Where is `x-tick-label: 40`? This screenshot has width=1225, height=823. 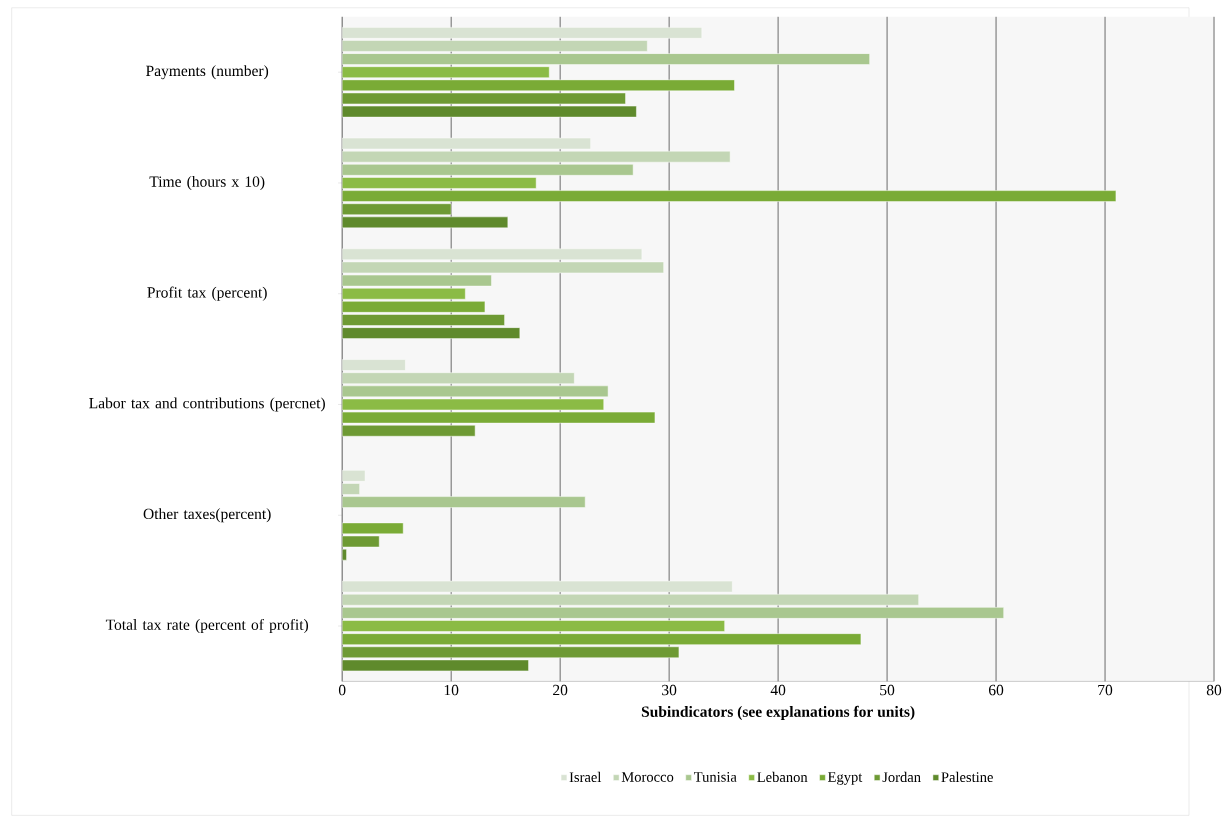 x-tick-label: 40 is located at coordinates (778, 690).